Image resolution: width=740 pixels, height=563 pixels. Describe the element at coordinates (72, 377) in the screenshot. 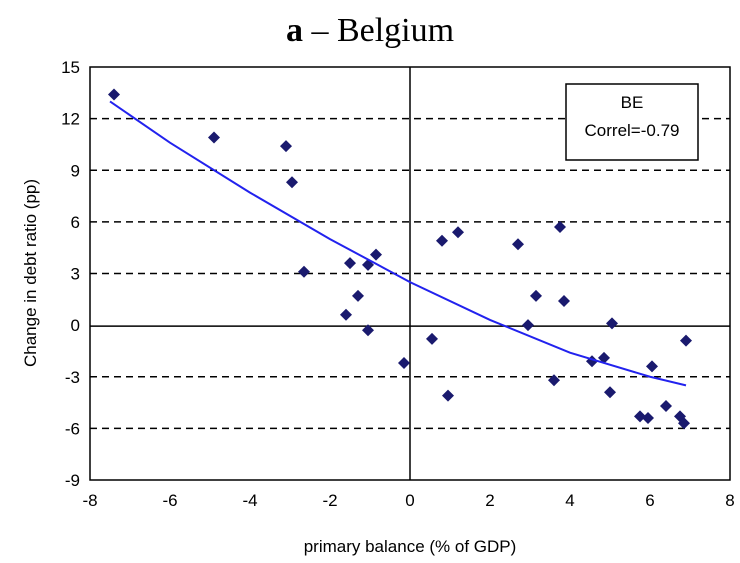

I see `y-tick-label: -3` at that location.